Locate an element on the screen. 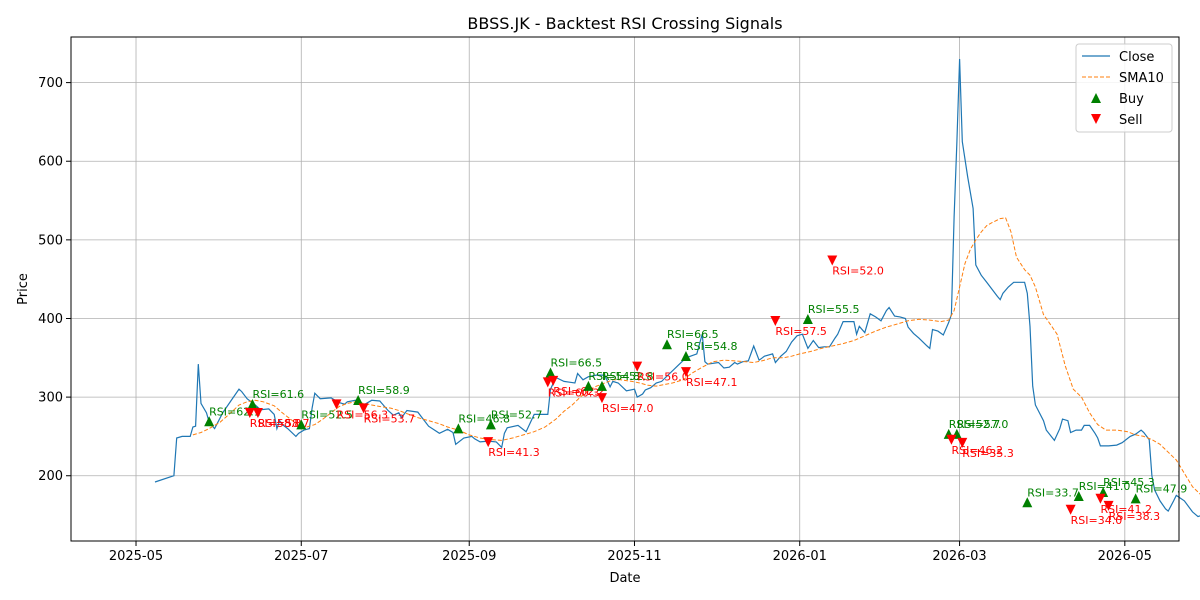 Image resolution: width=1200 pixels, height=600 pixels. buy-signal-label: RSI=41.0 is located at coordinates (1105, 486).